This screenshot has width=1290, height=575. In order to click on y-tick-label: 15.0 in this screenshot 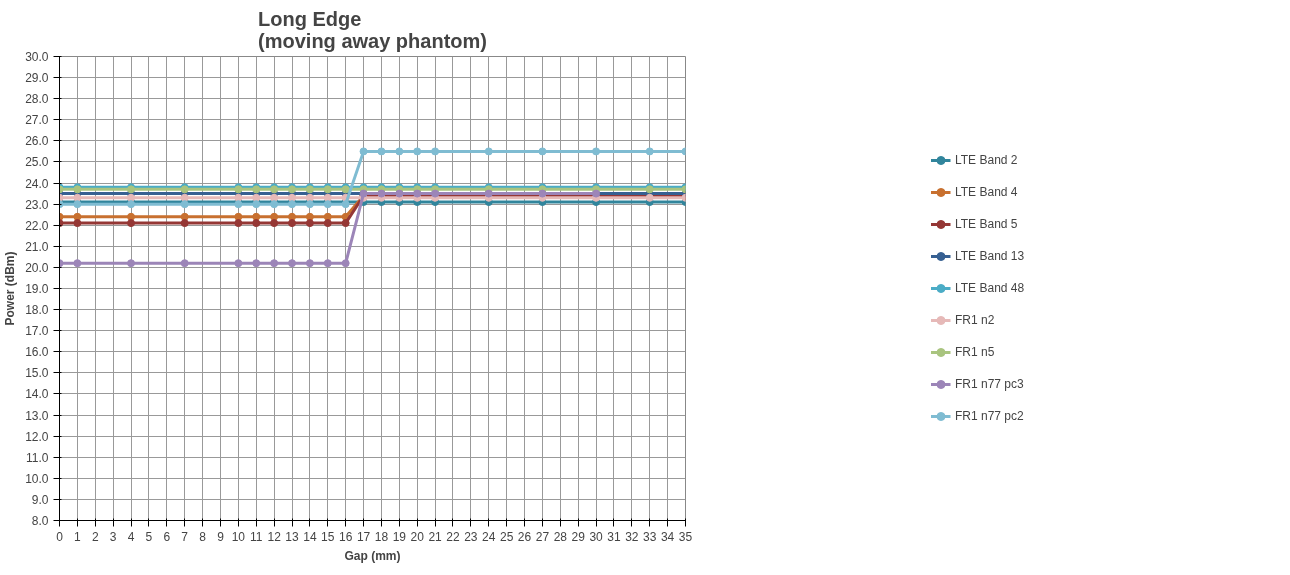, I will do `click(37, 373)`.